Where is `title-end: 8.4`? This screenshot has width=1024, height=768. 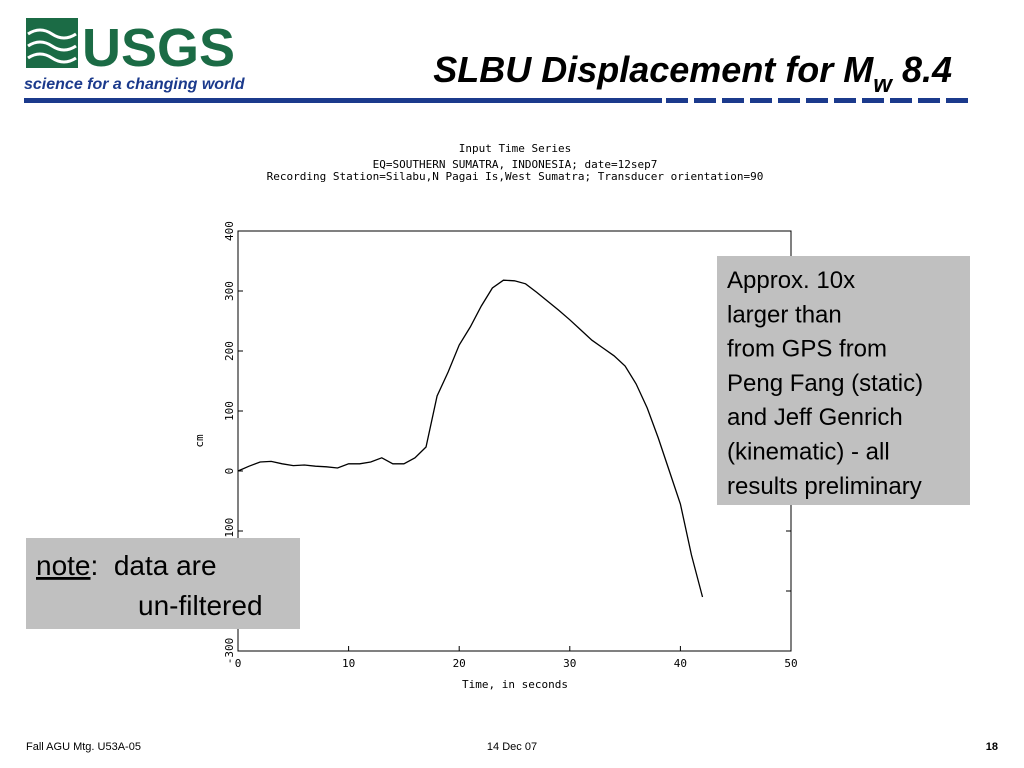
title-end: 8.4 is located at coordinates (927, 69).